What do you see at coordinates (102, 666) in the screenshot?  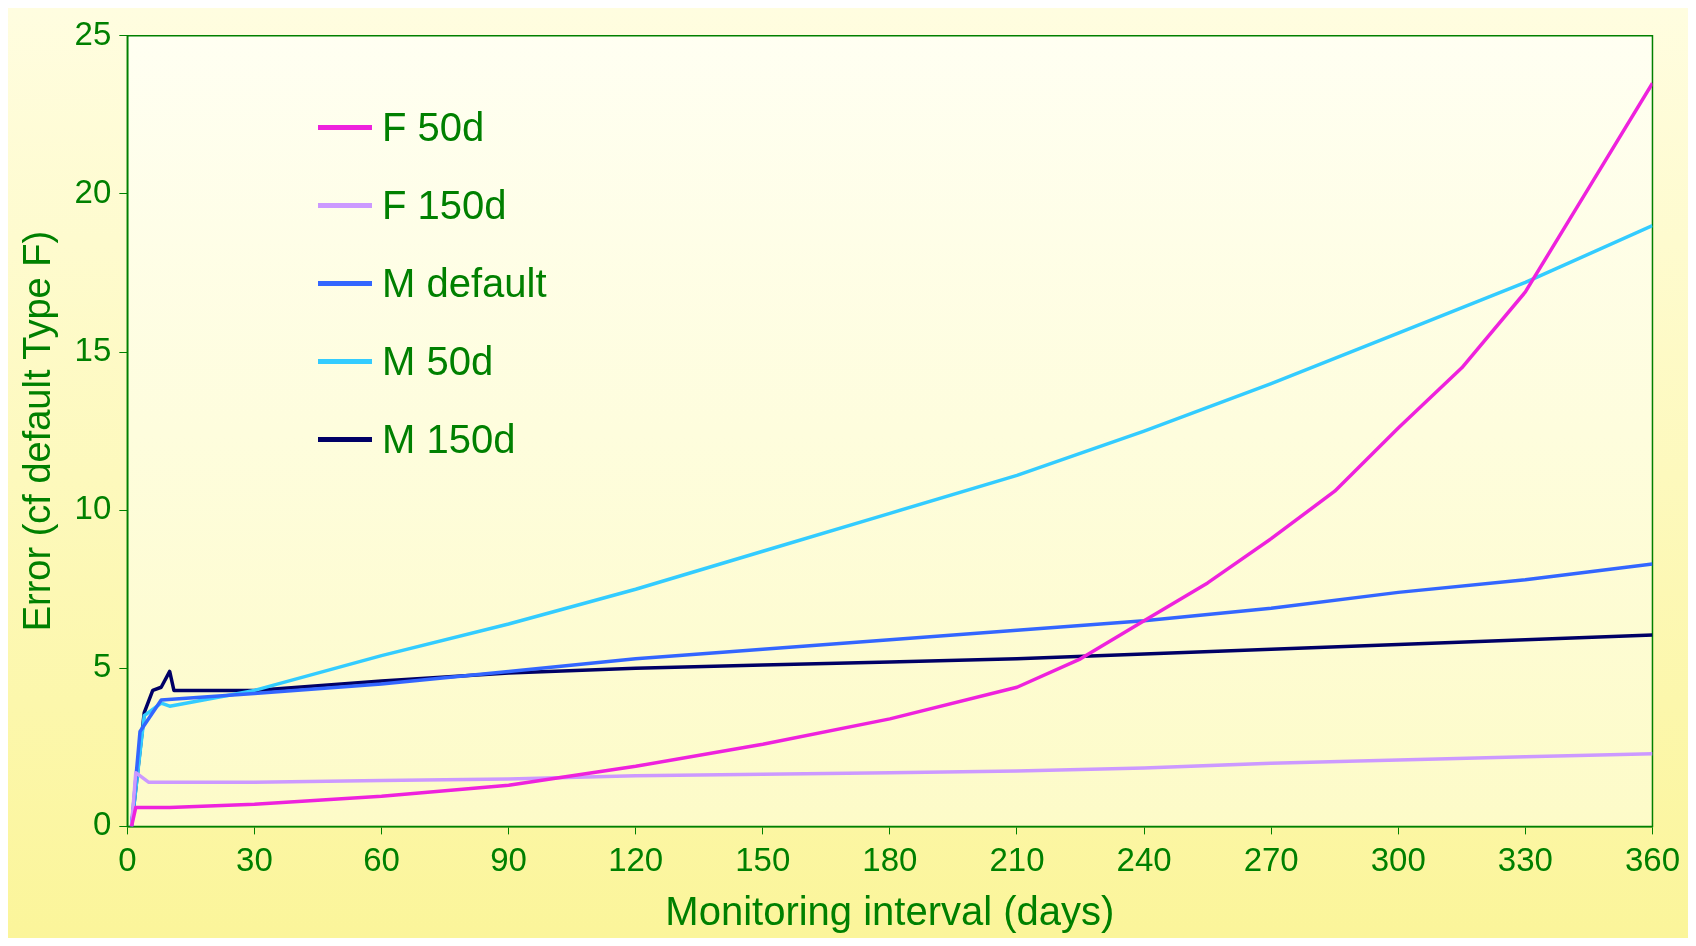 I see `y-tick-label: 5` at bounding box center [102, 666].